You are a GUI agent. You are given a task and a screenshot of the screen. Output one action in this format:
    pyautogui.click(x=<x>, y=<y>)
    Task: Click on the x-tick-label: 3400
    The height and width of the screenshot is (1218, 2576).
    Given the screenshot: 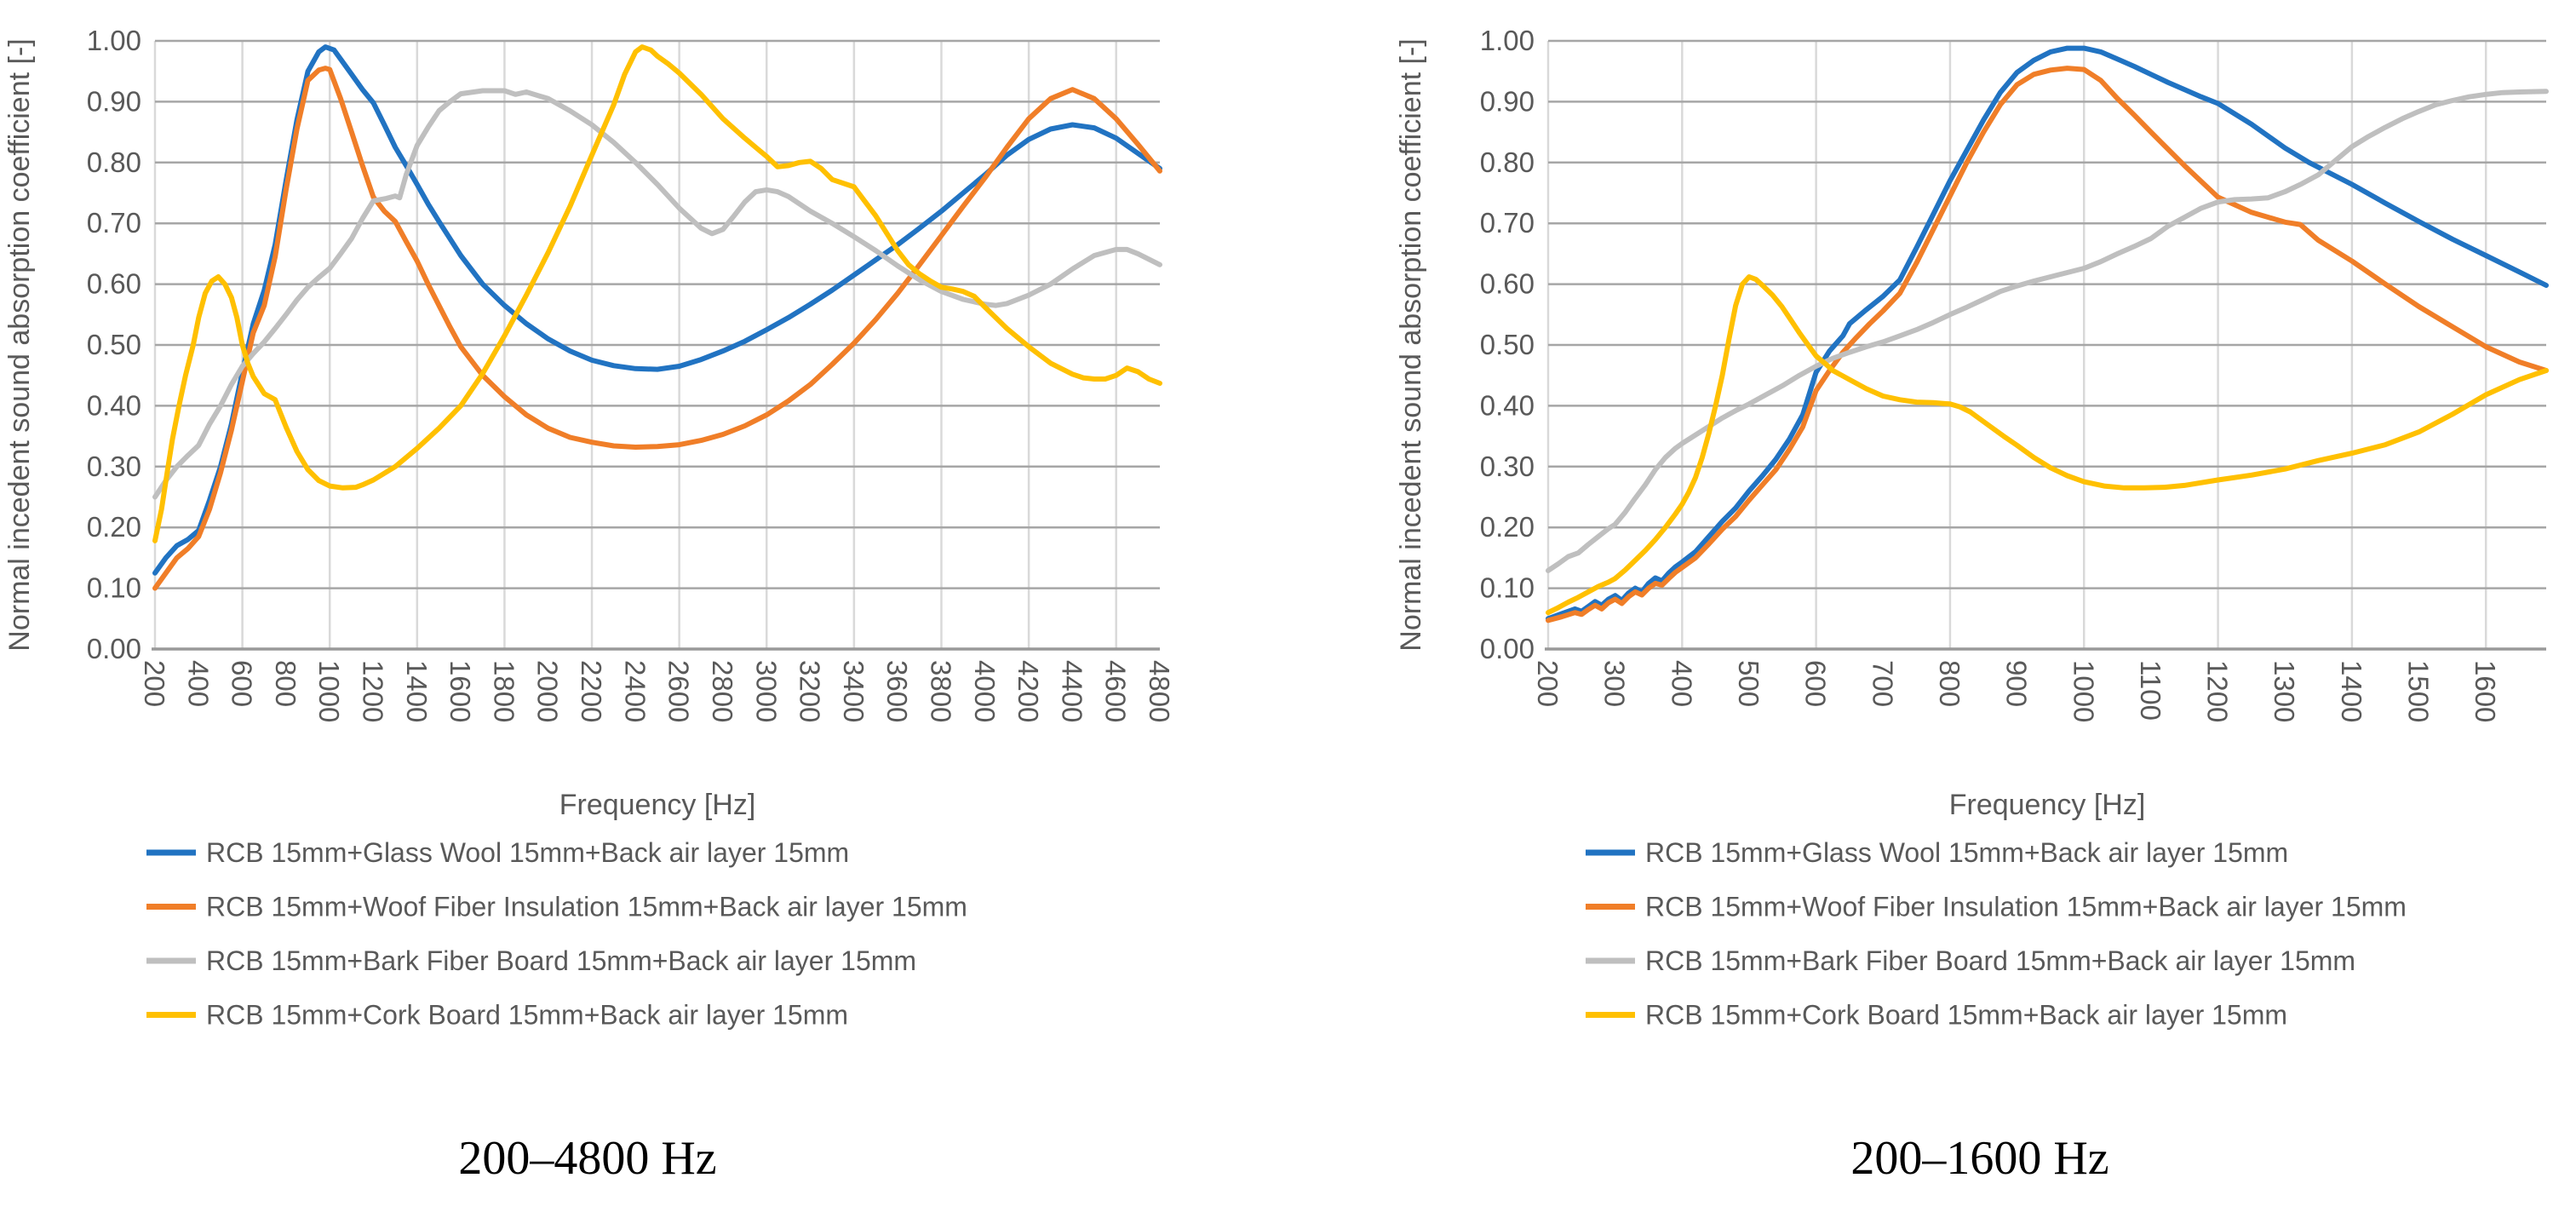 What is the action you would take?
    pyautogui.click(x=853, y=691)
    